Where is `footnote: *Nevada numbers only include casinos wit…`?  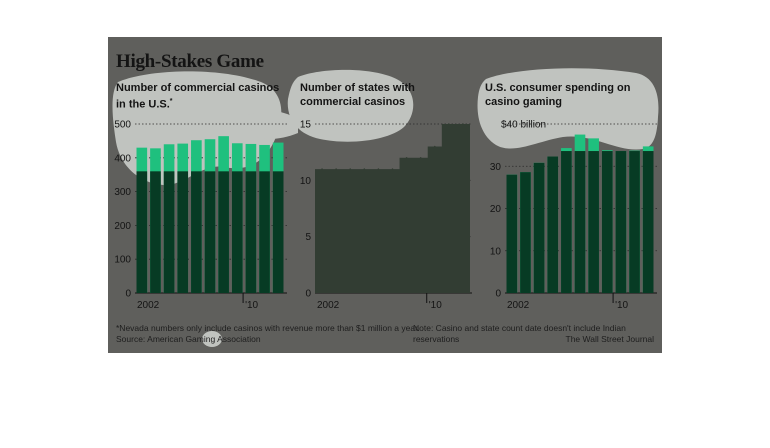 footnote: *Nevada numbers only include casinos wit… is located at coordinates (268, 328).